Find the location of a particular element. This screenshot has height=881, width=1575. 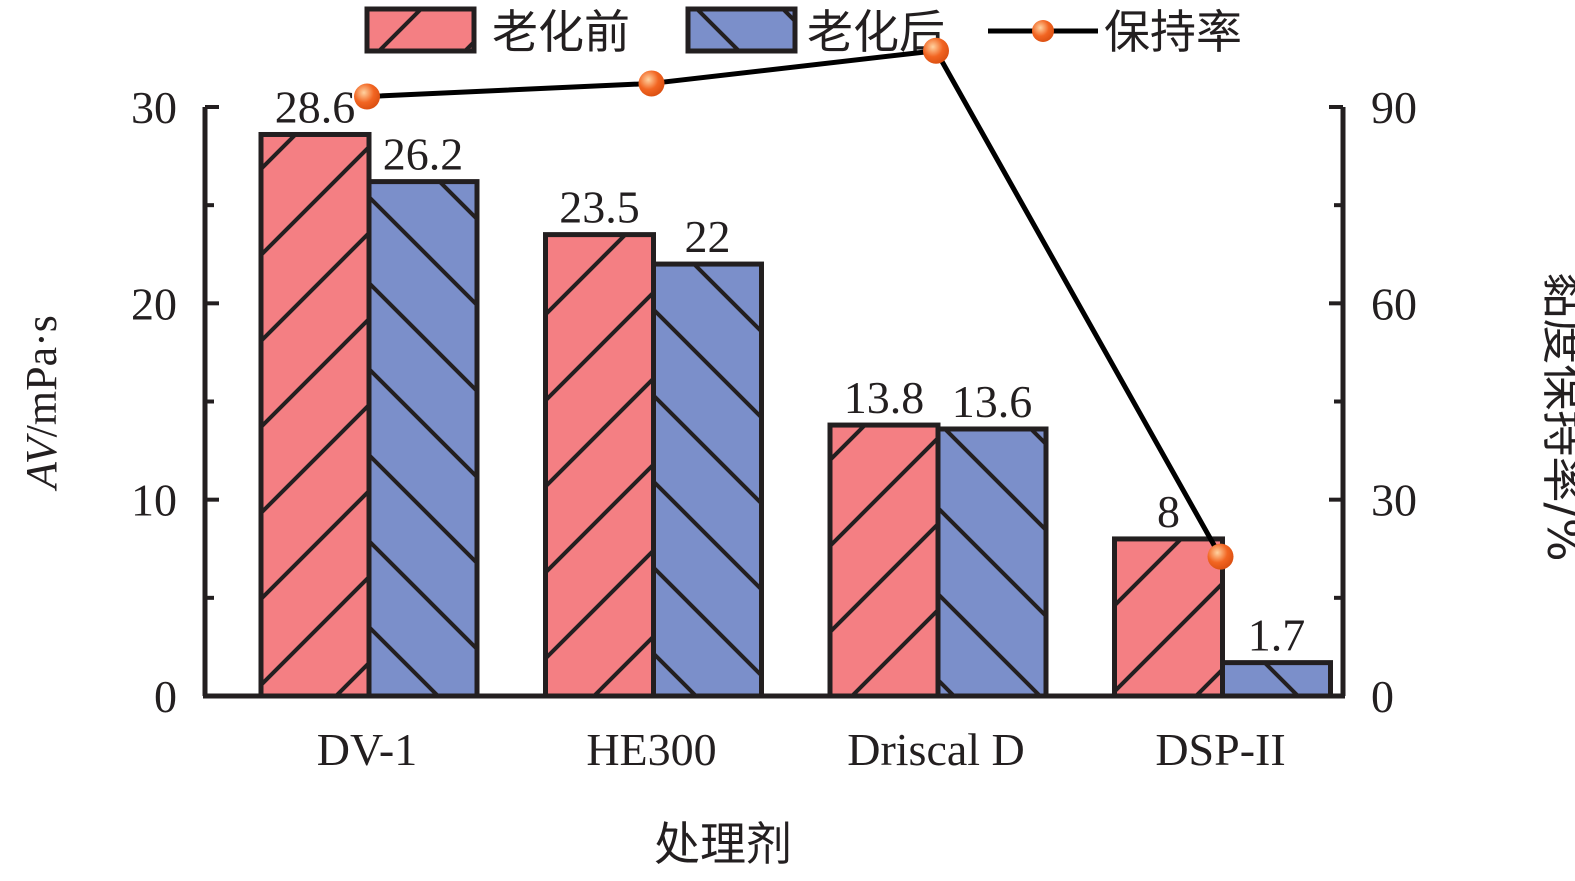

legend: 老化前 老化后 保持率 is located at coordinates (803, 32).